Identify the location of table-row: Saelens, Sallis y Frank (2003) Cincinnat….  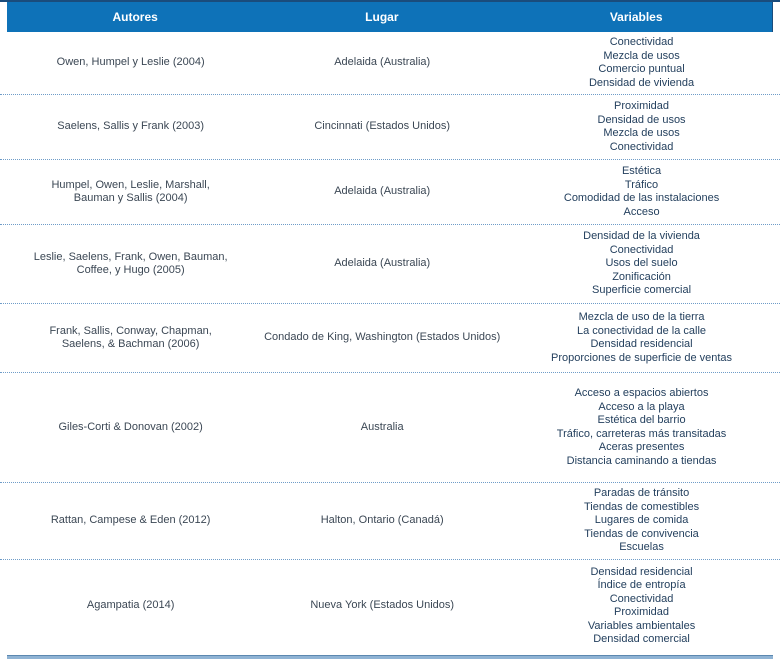
(390, 127).